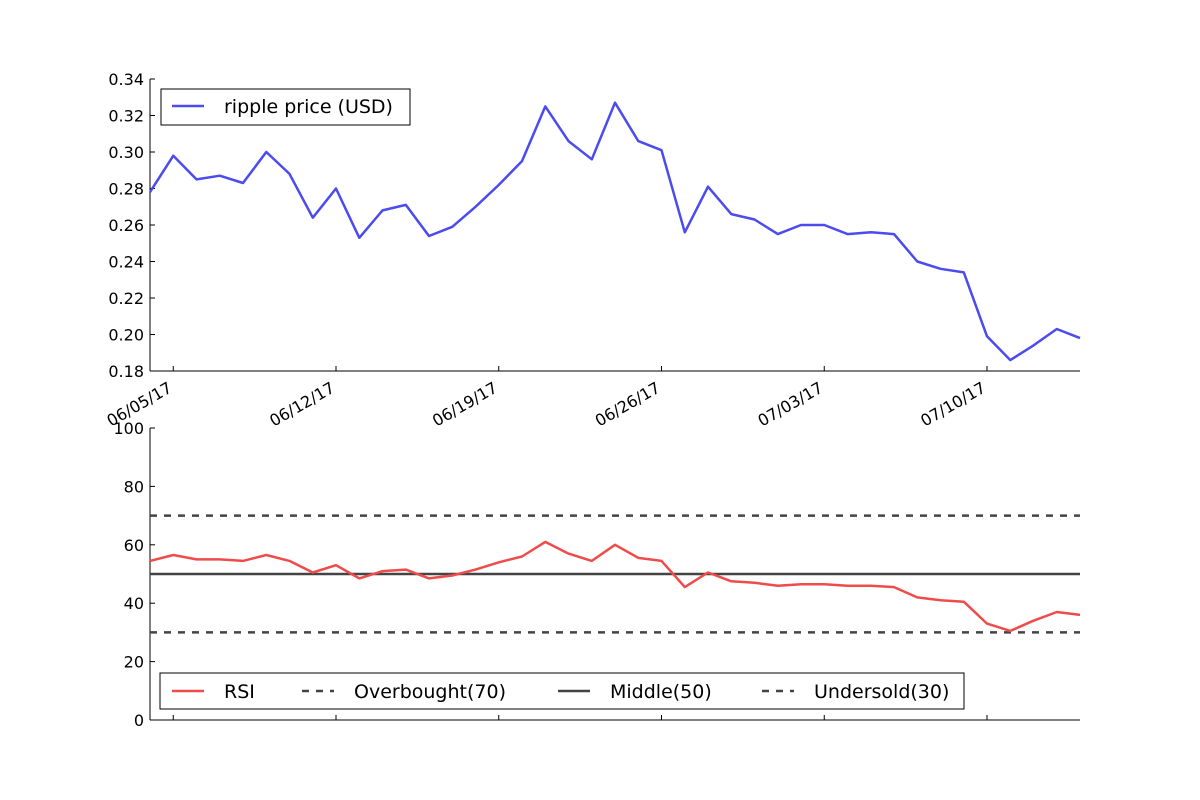 This screenshot has width=1200, height=800. What do you see at coordinates (562, 691) in the screenshot?
I see `rsi-legend: RSI Overbought(70) Middle(50) Undersold(30)` at bounding box center [562, 691].